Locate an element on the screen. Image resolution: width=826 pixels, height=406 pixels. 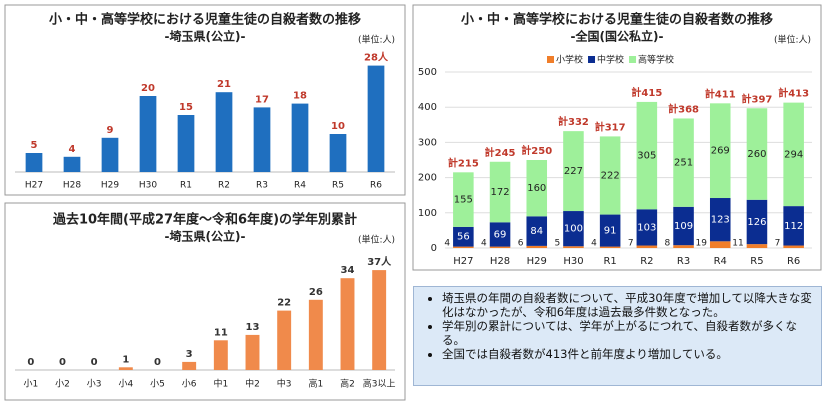
y-tick-label: 200 is located at coordinates (427, 178).